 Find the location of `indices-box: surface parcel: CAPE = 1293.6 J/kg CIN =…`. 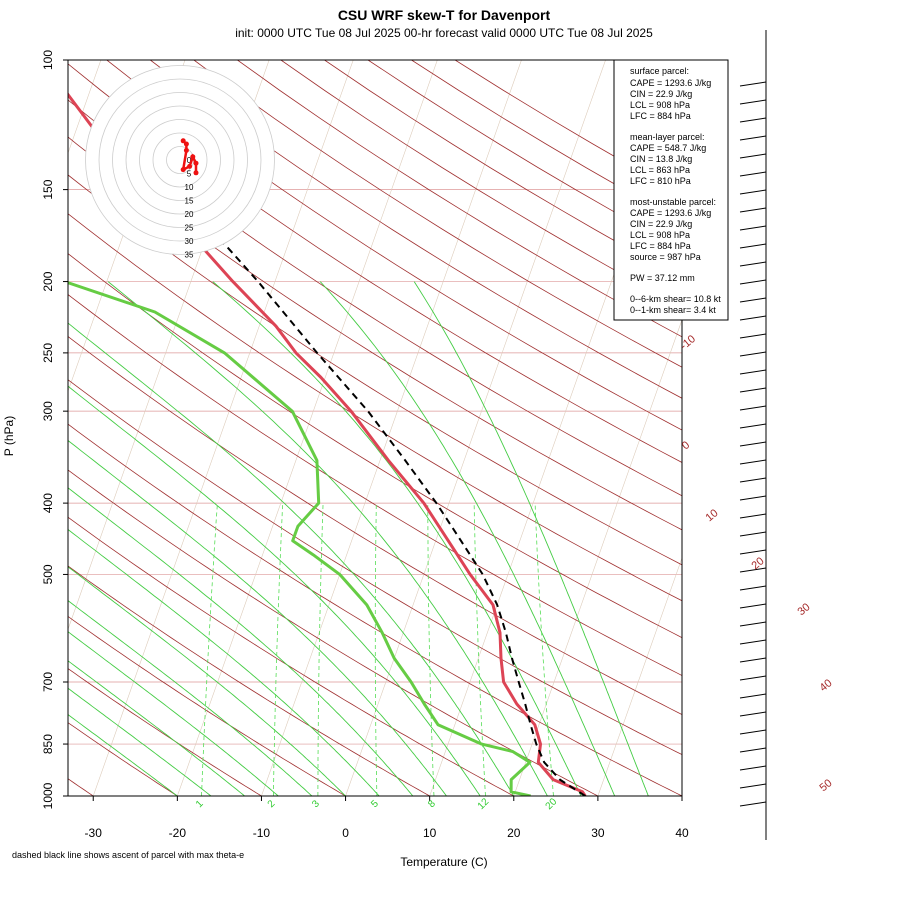

indices-box: surface parcel: CAPE = 1293.6 J/kg CIN =… is located at coordinates (671, 190).